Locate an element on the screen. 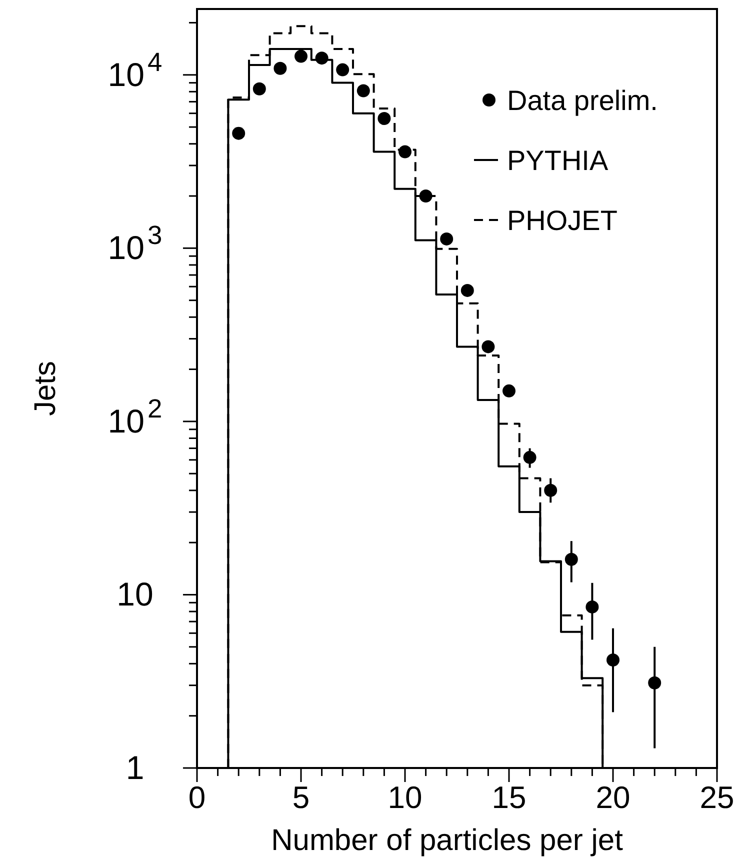  x-tick-label: 25 is located at coordinates (717, 797).